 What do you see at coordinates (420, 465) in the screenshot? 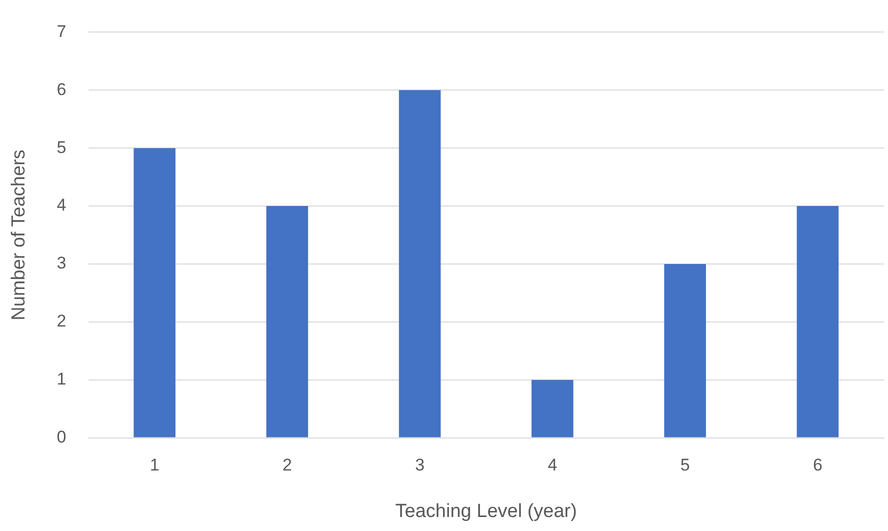
I see `x-tick-label: 3` at bounding box center [420, 465].